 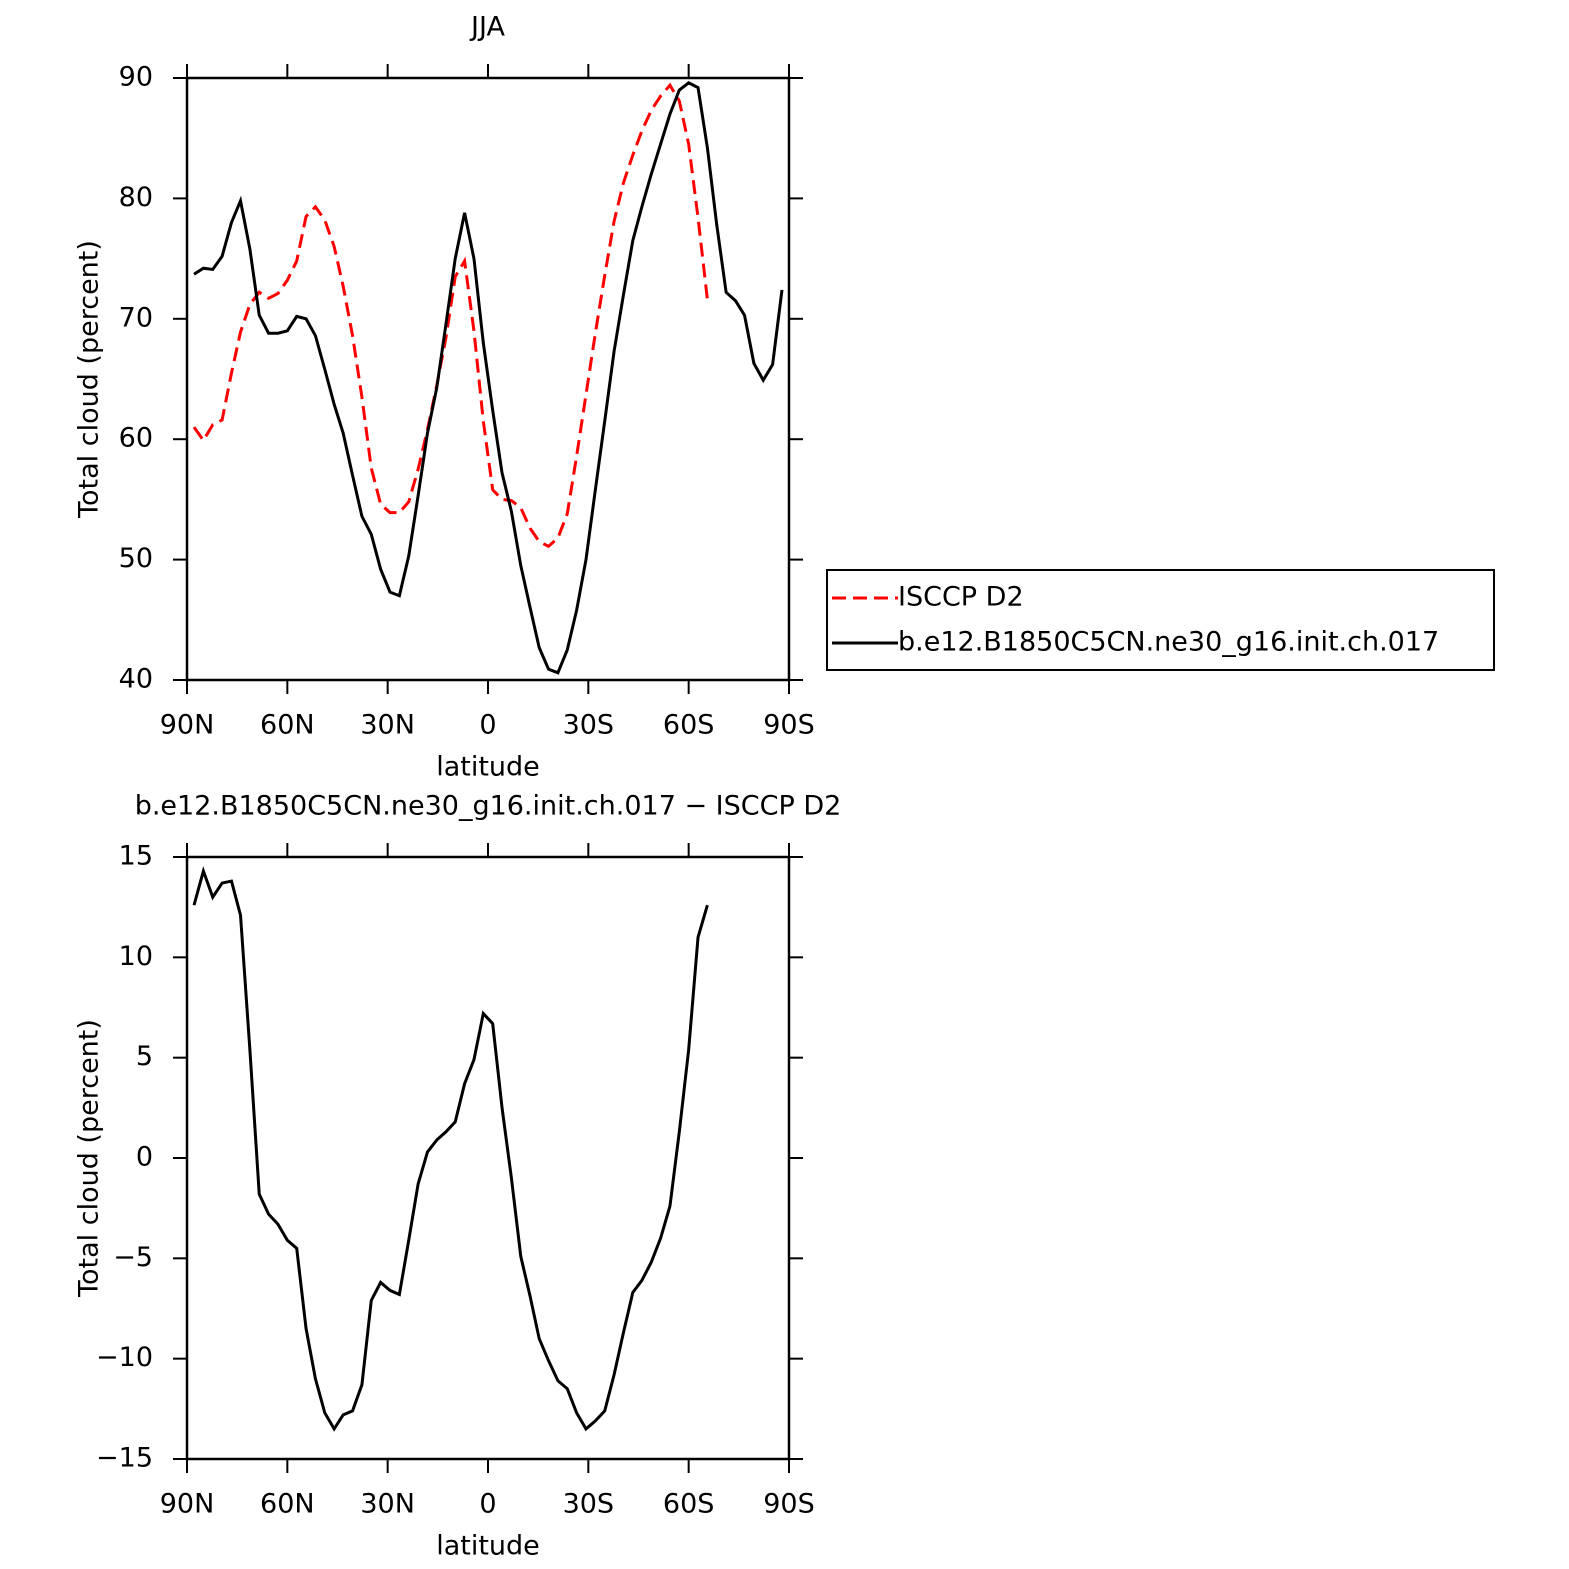 I want to click on y-tick-label: 40, so click(x=136, y=679).